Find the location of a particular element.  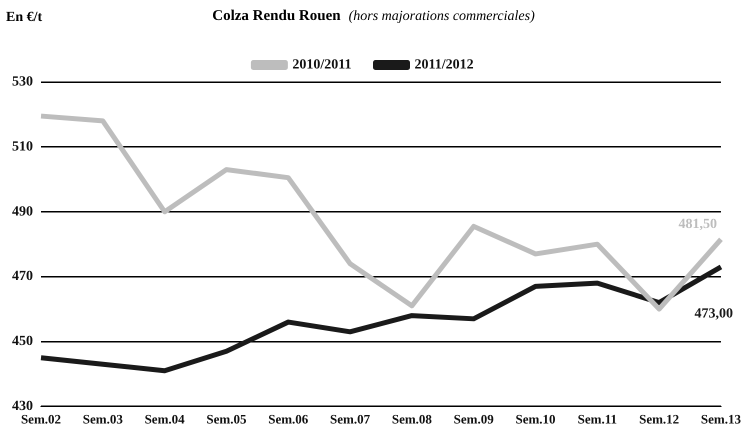

y-axis-title: En €/t is located at coordinates (24, 18).